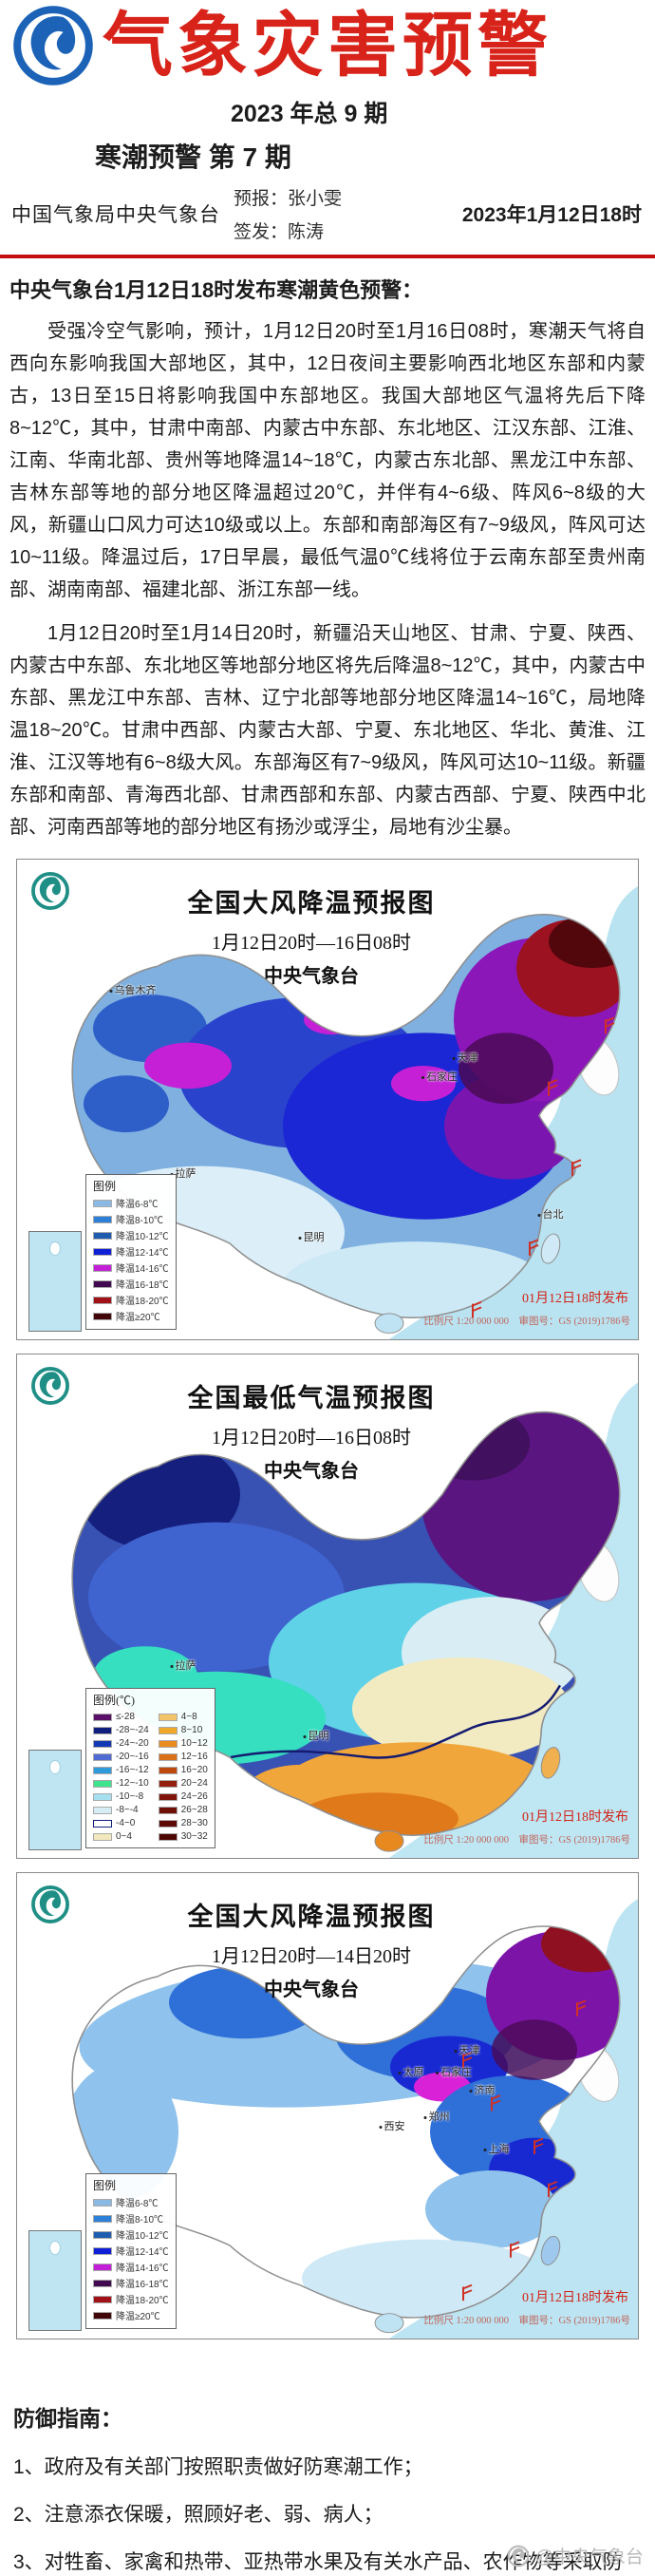  I want to click on forecaster: 预报：张小雯, so click(288, 199).